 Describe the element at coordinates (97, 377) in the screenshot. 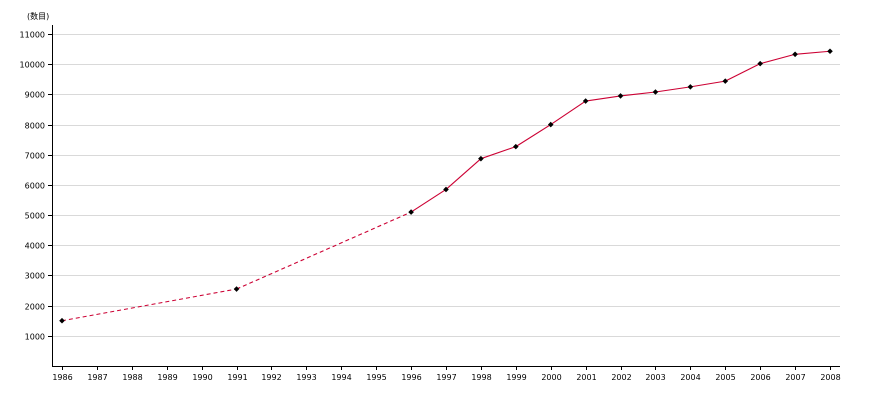

I see `x-tick-label: 1987` at that location.